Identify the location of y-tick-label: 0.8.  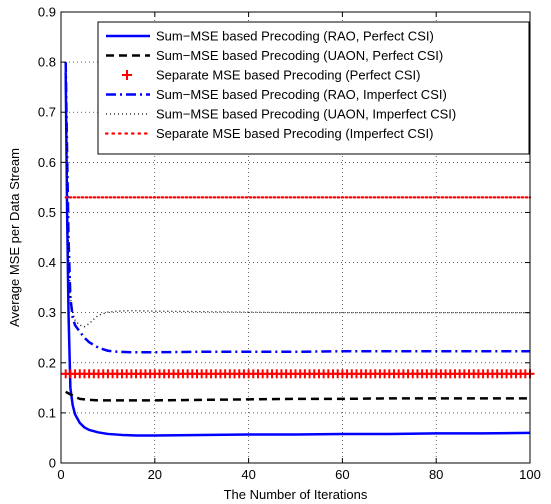
(47, 62).